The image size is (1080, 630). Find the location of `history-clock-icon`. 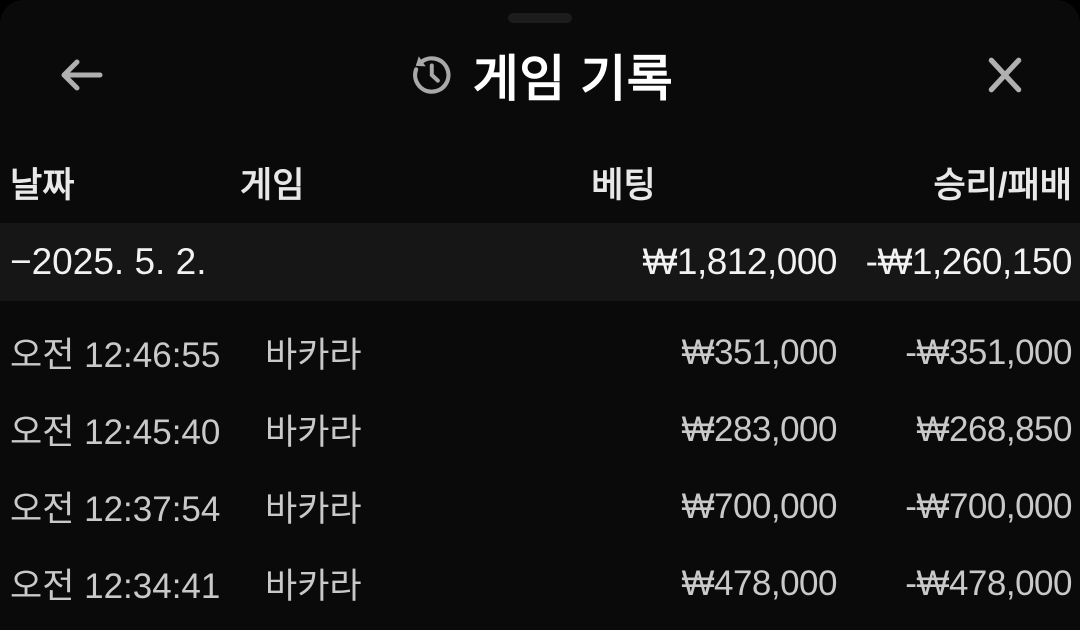

history-clock-icon is located at coordinates (432, 75).